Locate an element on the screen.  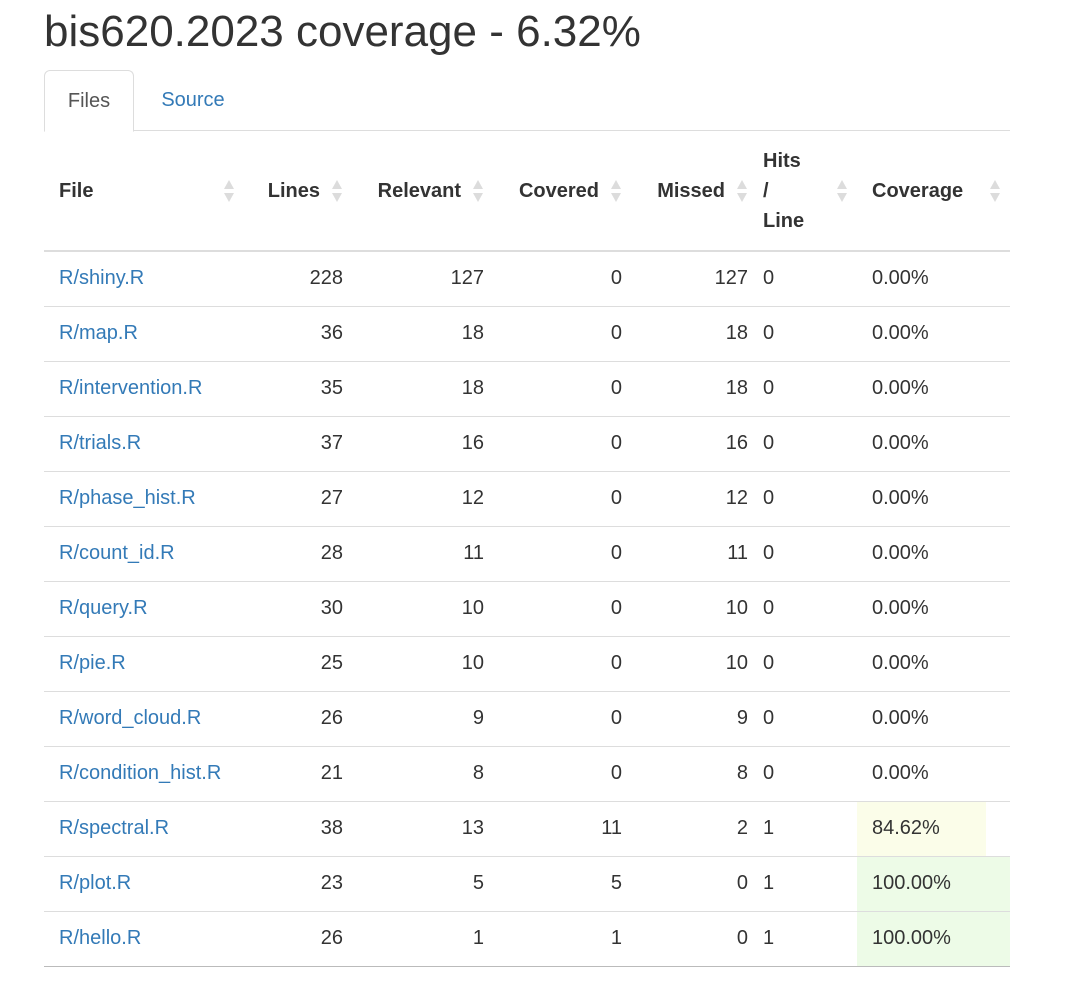
table-row: R/trials.R 37 16 0 16 0 0.00% is located at coordinates (527, 444).